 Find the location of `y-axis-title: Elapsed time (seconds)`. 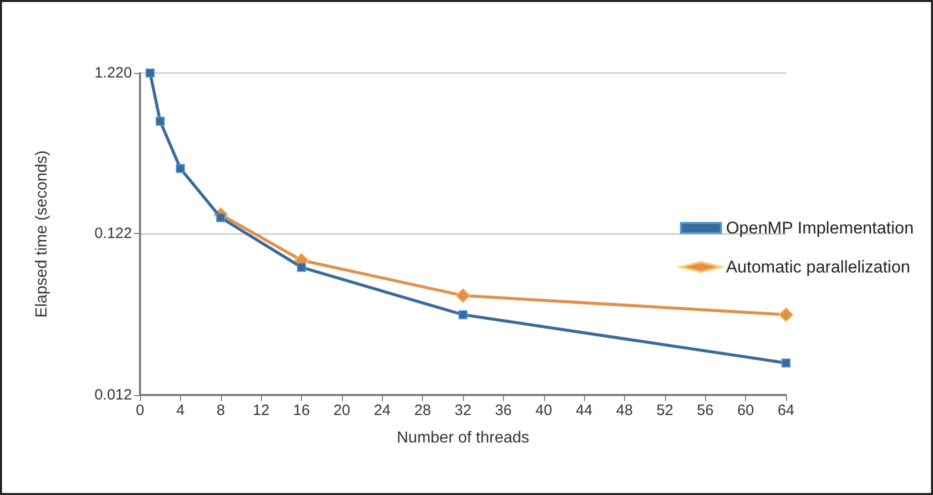

y-axis-title: Elapsed time (seconds) is located at coordinates (42, 234).